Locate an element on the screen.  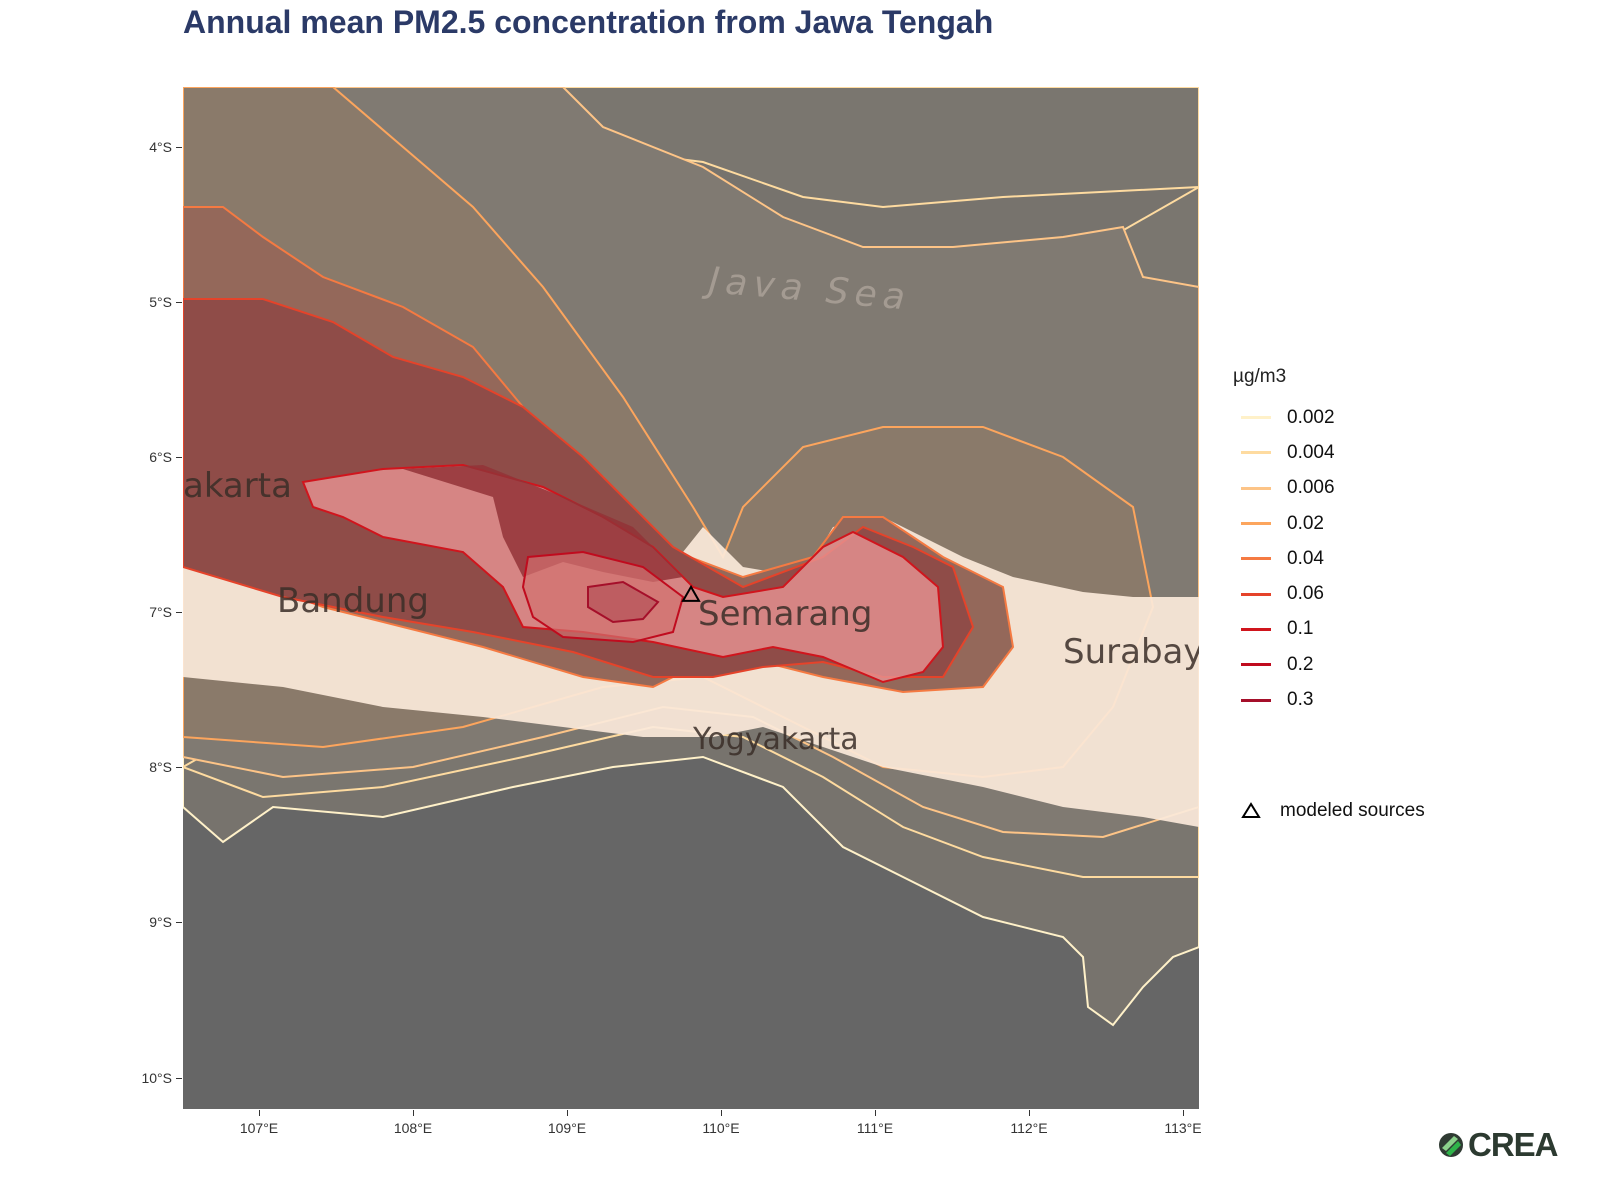
x-tick: 108°E is located at coordinates (413, 1123).